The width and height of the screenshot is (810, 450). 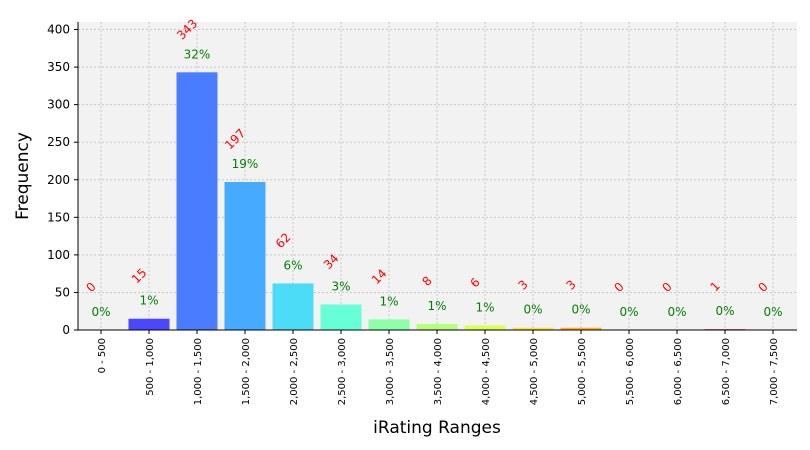 What do you see at coordinates (23, 176) in the screenshot?
I see `y-axis-label: Frequency` at bounding box center [23, 176].